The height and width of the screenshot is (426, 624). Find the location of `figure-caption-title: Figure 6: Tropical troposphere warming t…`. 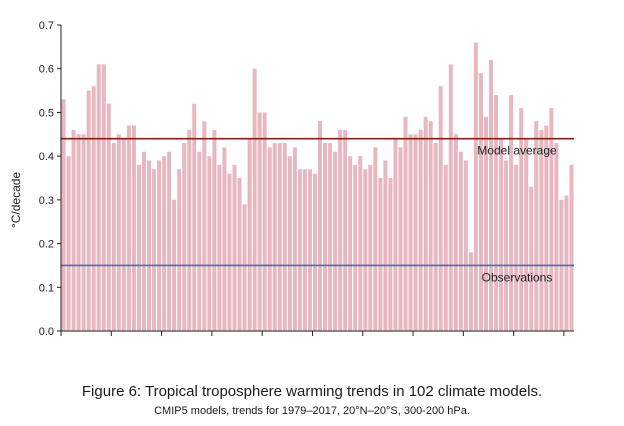

figure-caption-title: Figure 6: Tropical troposphere warming t… is located at coordinates (312, 391).